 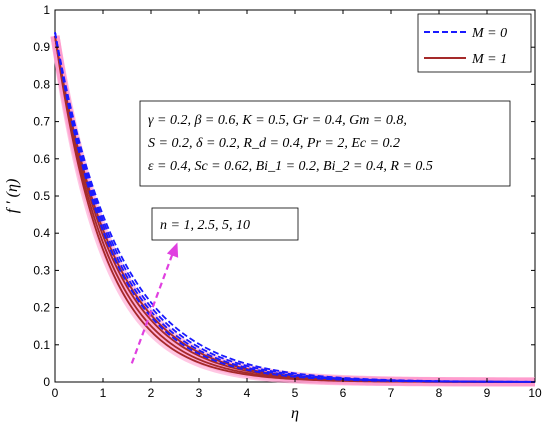 I want to click on x-tick-label: 1, so click(x=103, y=393).